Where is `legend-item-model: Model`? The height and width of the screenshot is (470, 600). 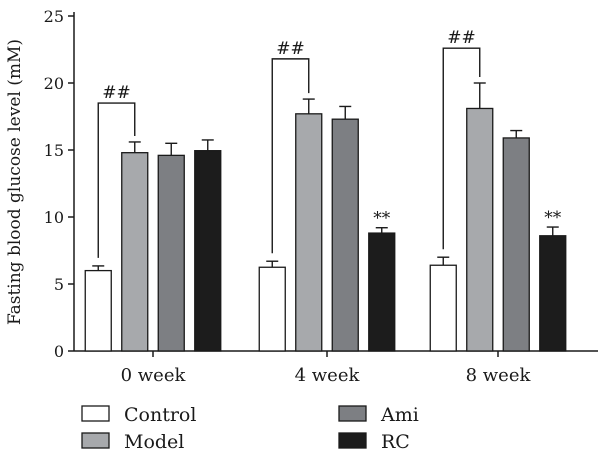
legend-item-model: Model is located at coordinates (132, 442).